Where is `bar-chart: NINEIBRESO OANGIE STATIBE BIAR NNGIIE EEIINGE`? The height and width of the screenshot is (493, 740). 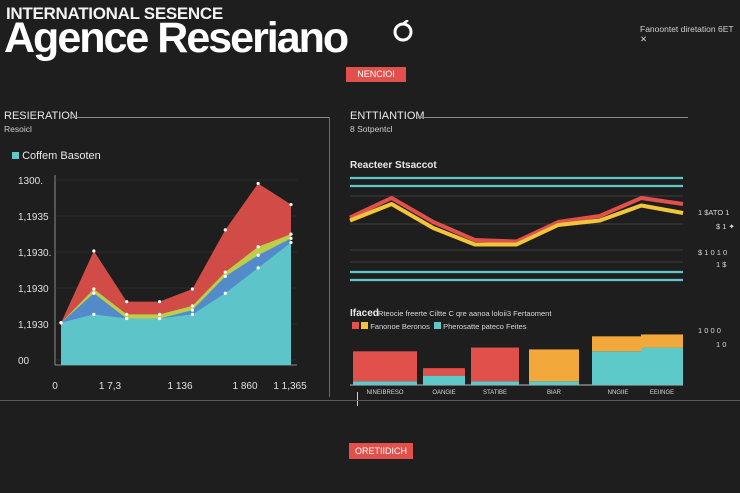
bar-chart: NINEIBRESO OANGIE STATIBE BIAR NNGIIE EEIINGE is located at coordinates (516, 365).